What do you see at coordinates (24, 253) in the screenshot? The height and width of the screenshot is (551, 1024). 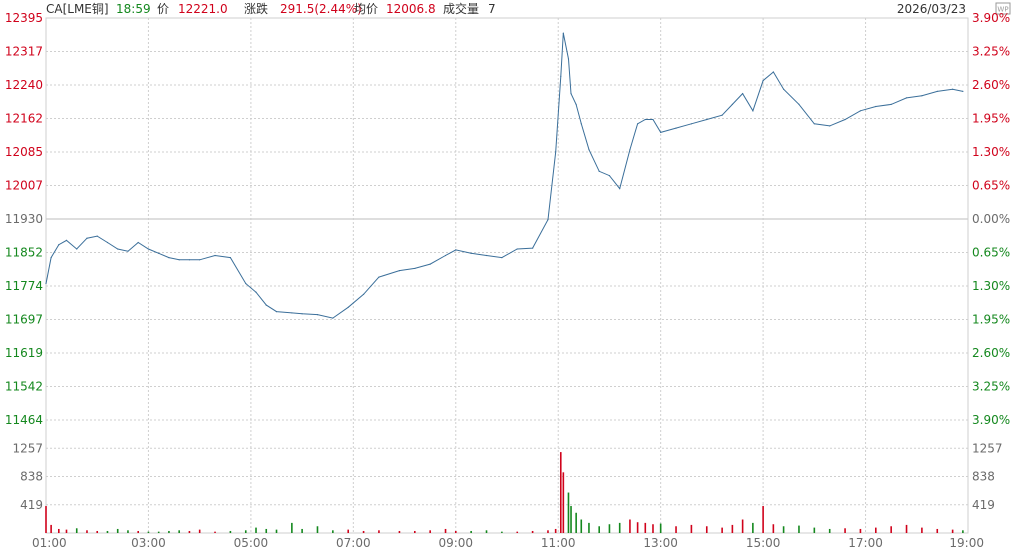 I see `price-tick-label: 11852` at bounding box center [24, 253].